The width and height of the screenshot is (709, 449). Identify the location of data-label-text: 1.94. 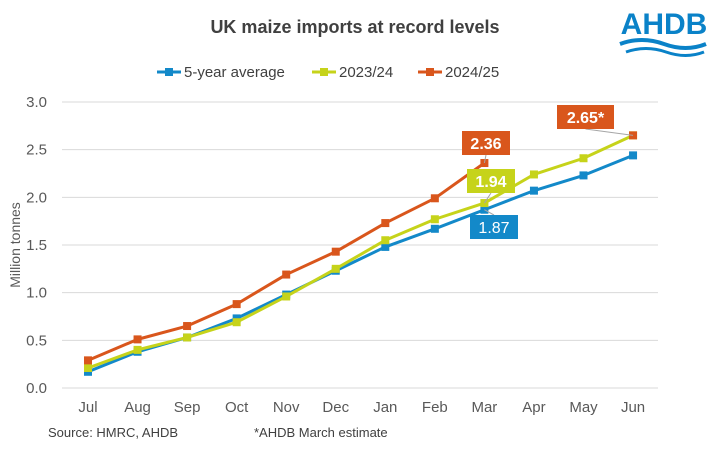
(490, 182).